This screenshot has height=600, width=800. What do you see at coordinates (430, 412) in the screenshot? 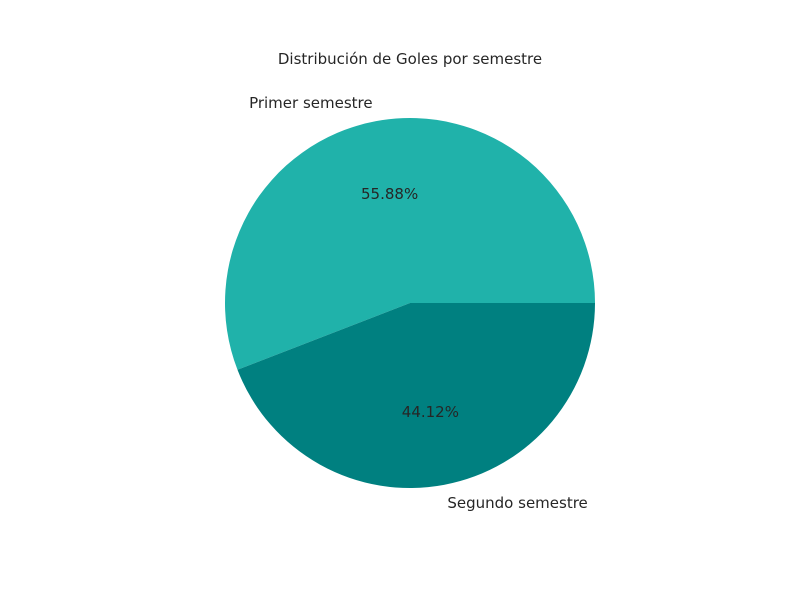
I see `slice-percent-label: 44.12%` at bounding box center [430, 412].